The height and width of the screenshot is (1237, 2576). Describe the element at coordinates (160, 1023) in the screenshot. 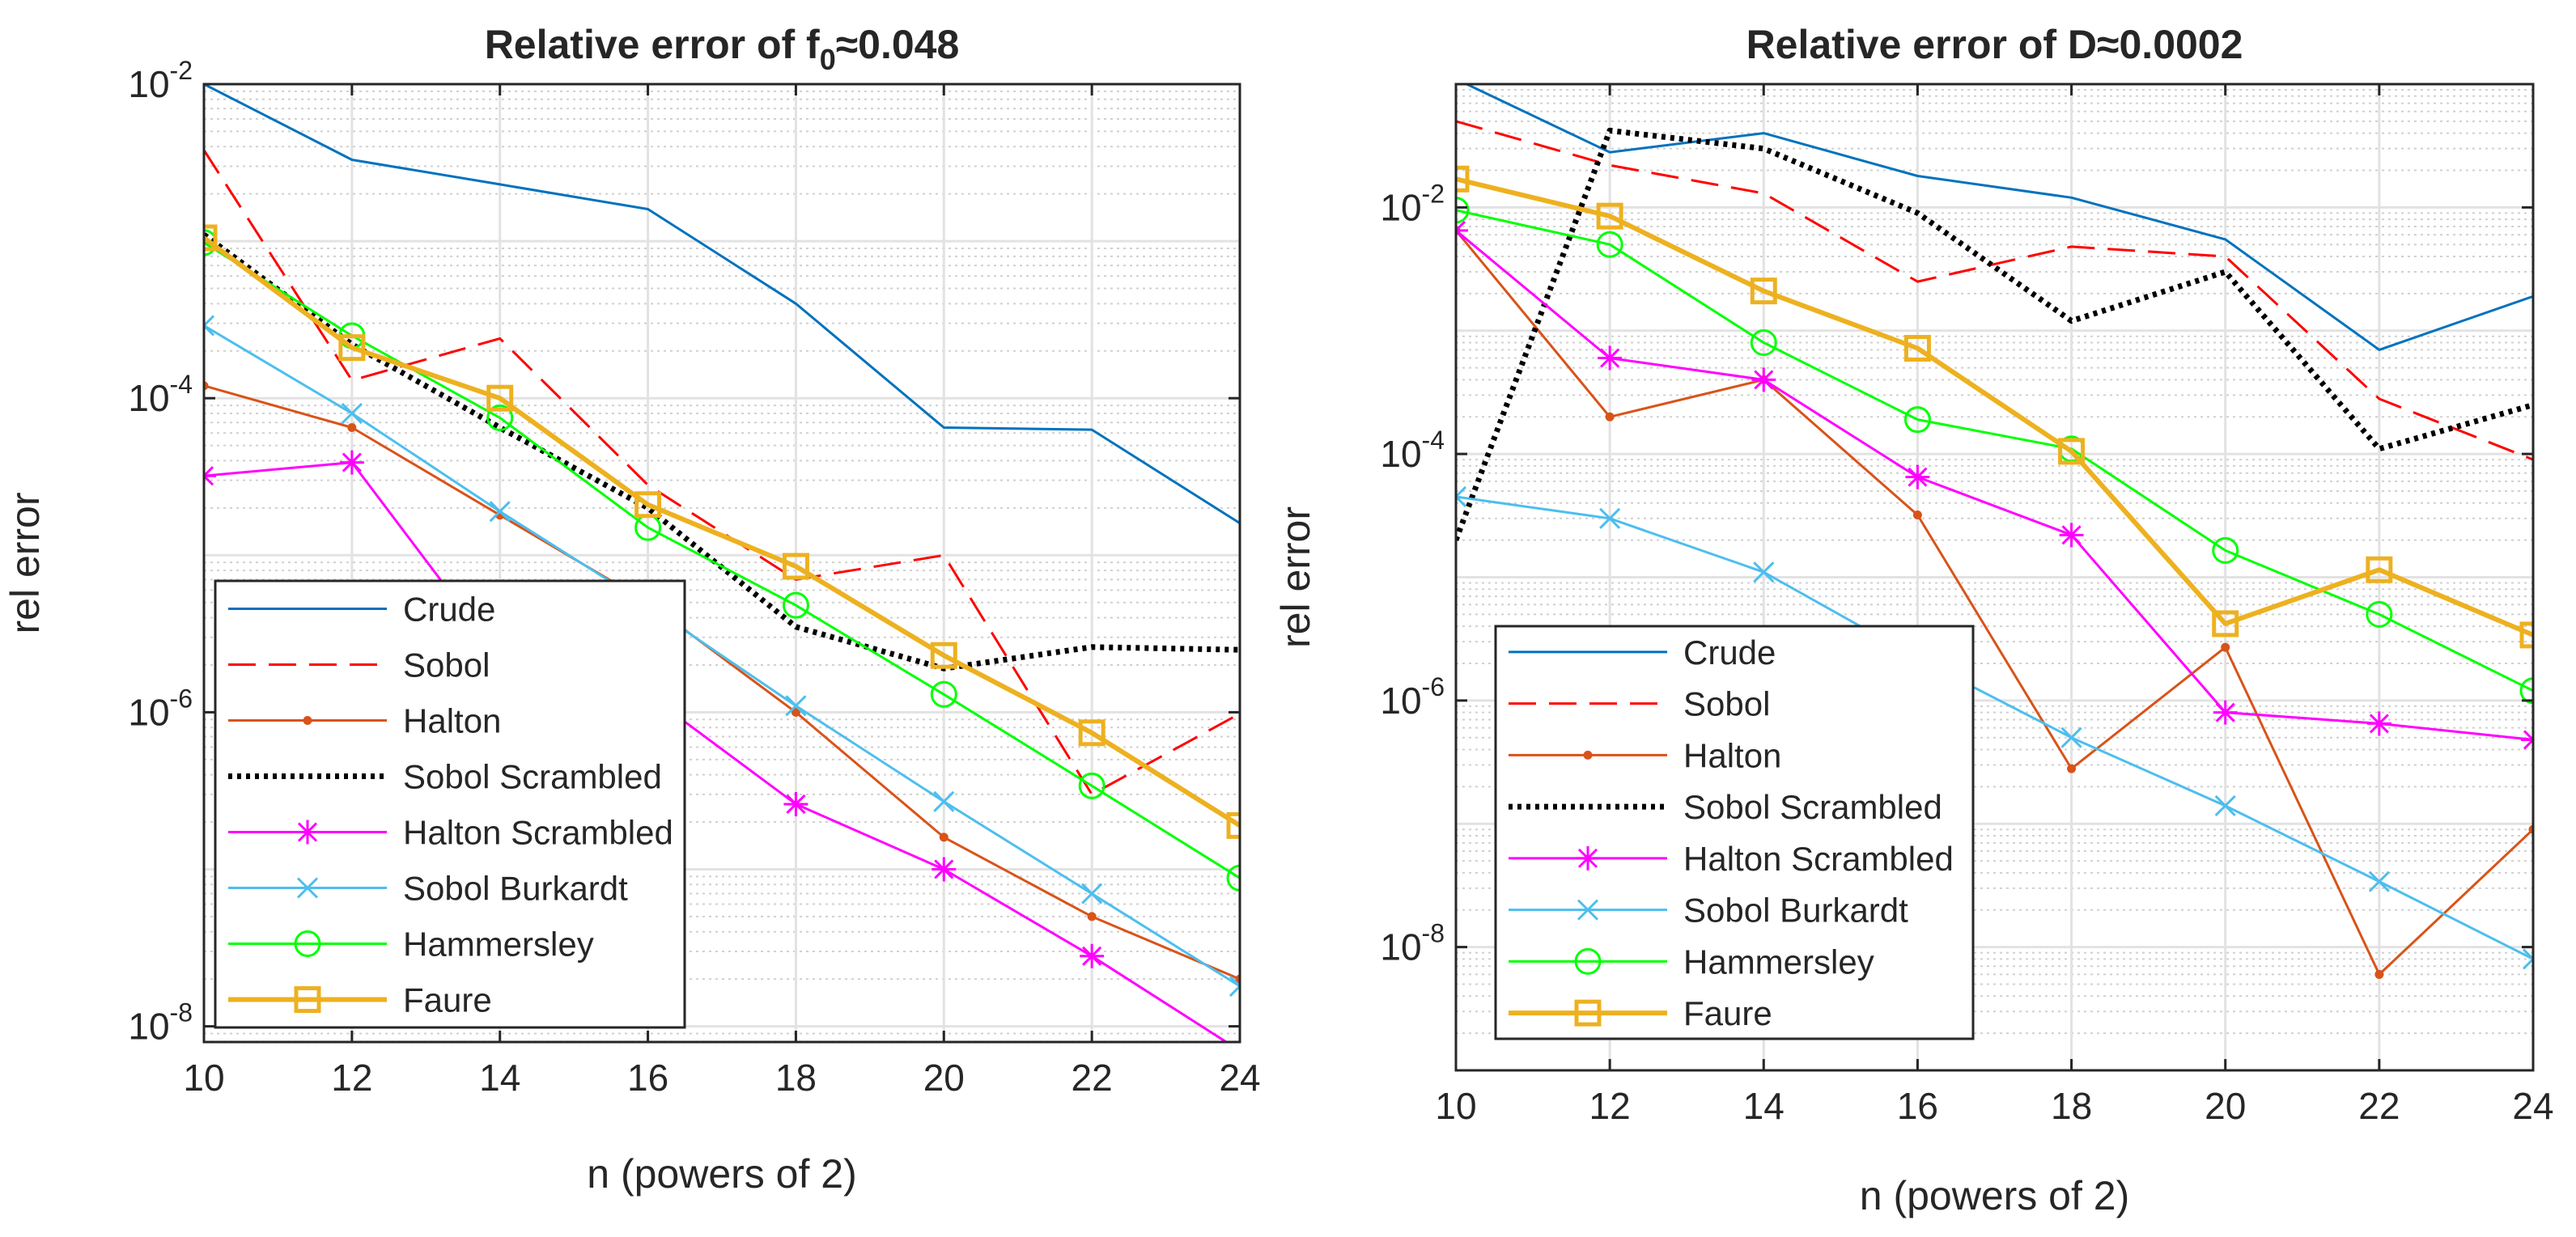

I see `y-tick-label: 10⁻⁸` at that location.